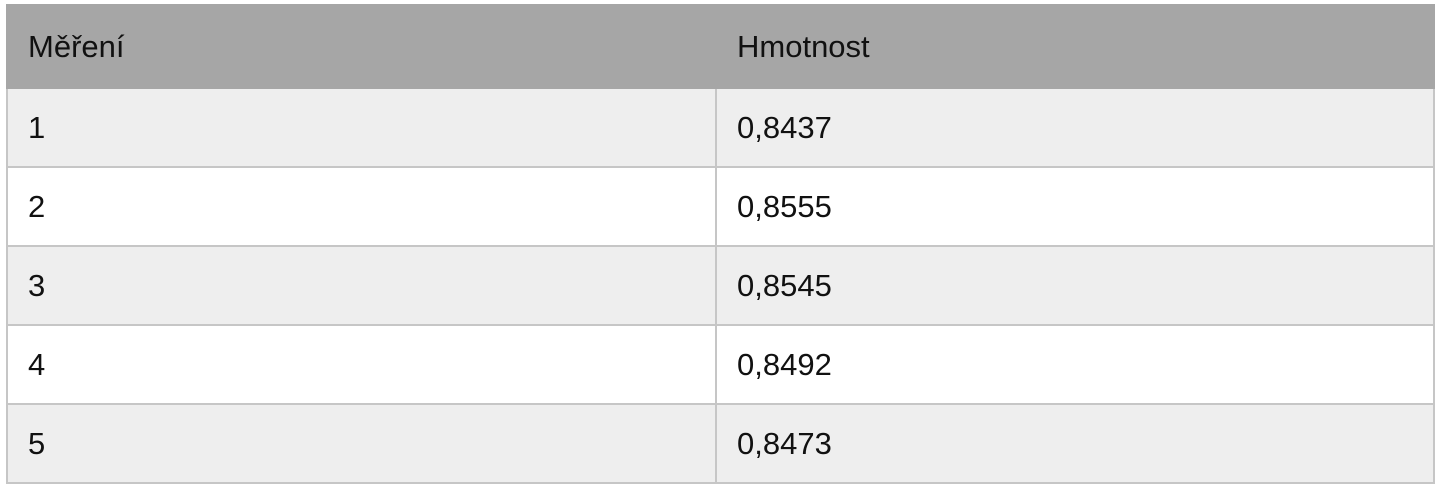  I want to click on cell-measurement: 3, so click(361, 285).